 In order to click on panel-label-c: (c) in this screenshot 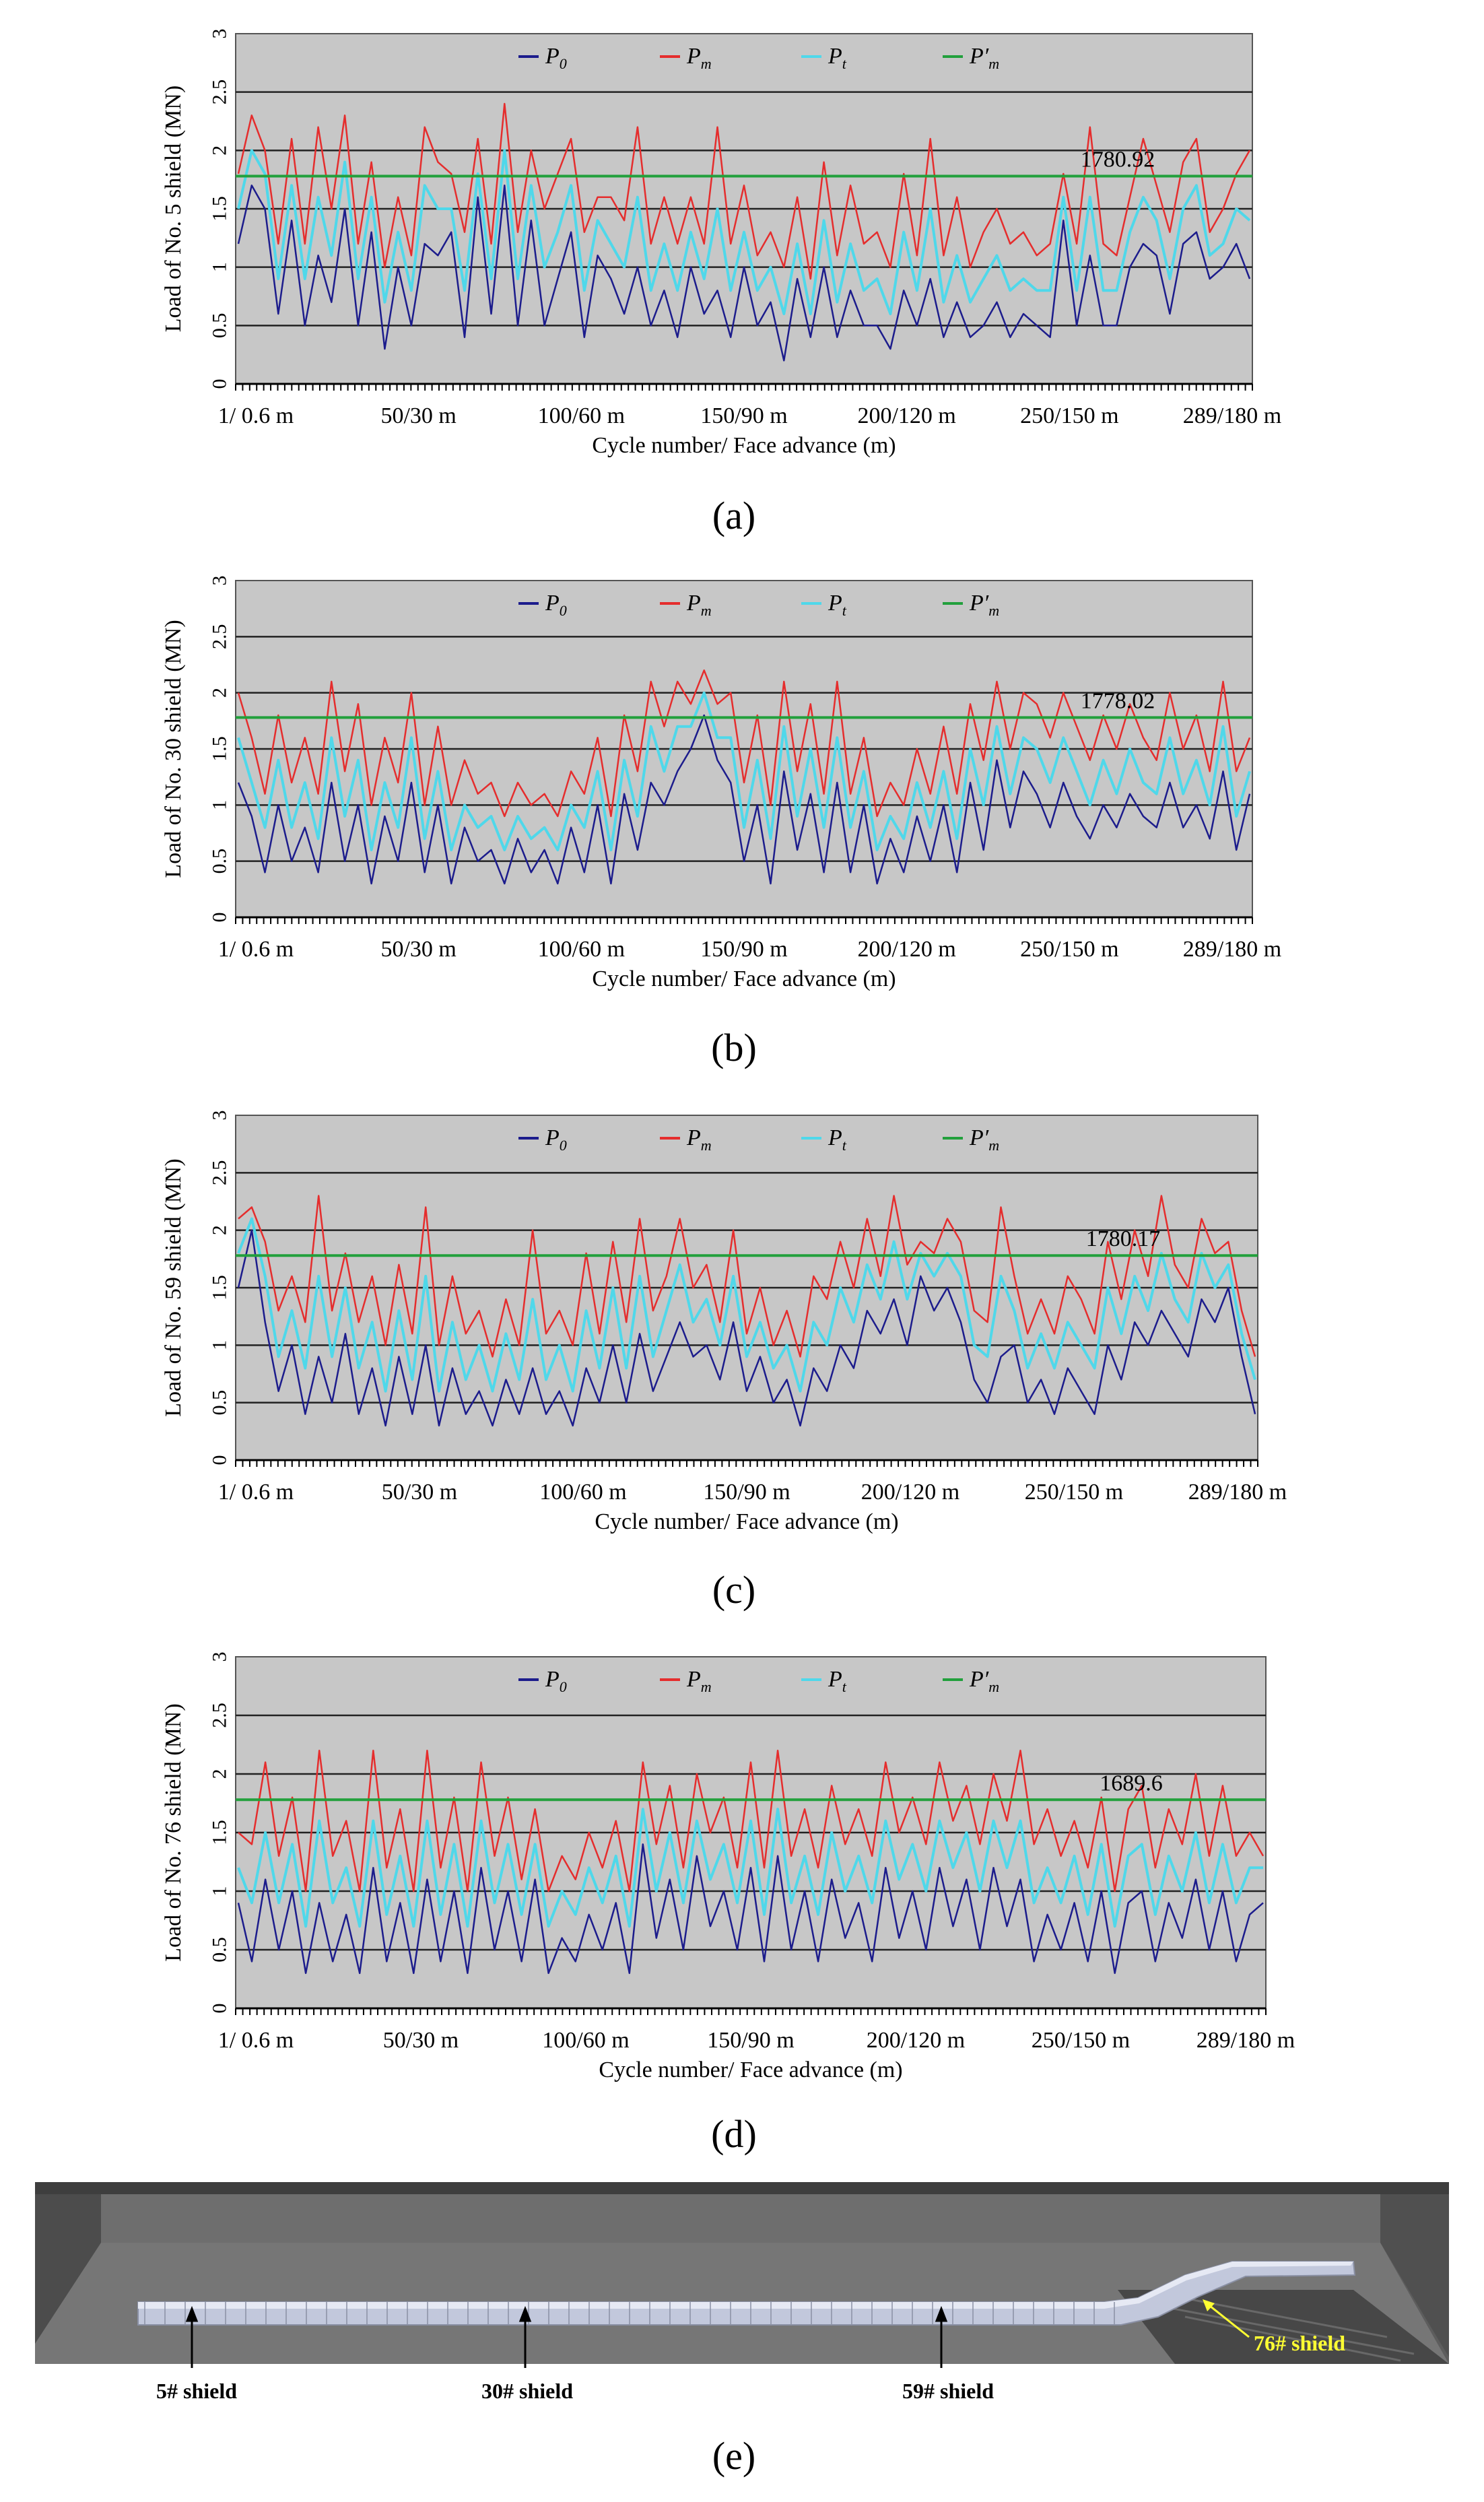, I will do `click(733, 1590)`.